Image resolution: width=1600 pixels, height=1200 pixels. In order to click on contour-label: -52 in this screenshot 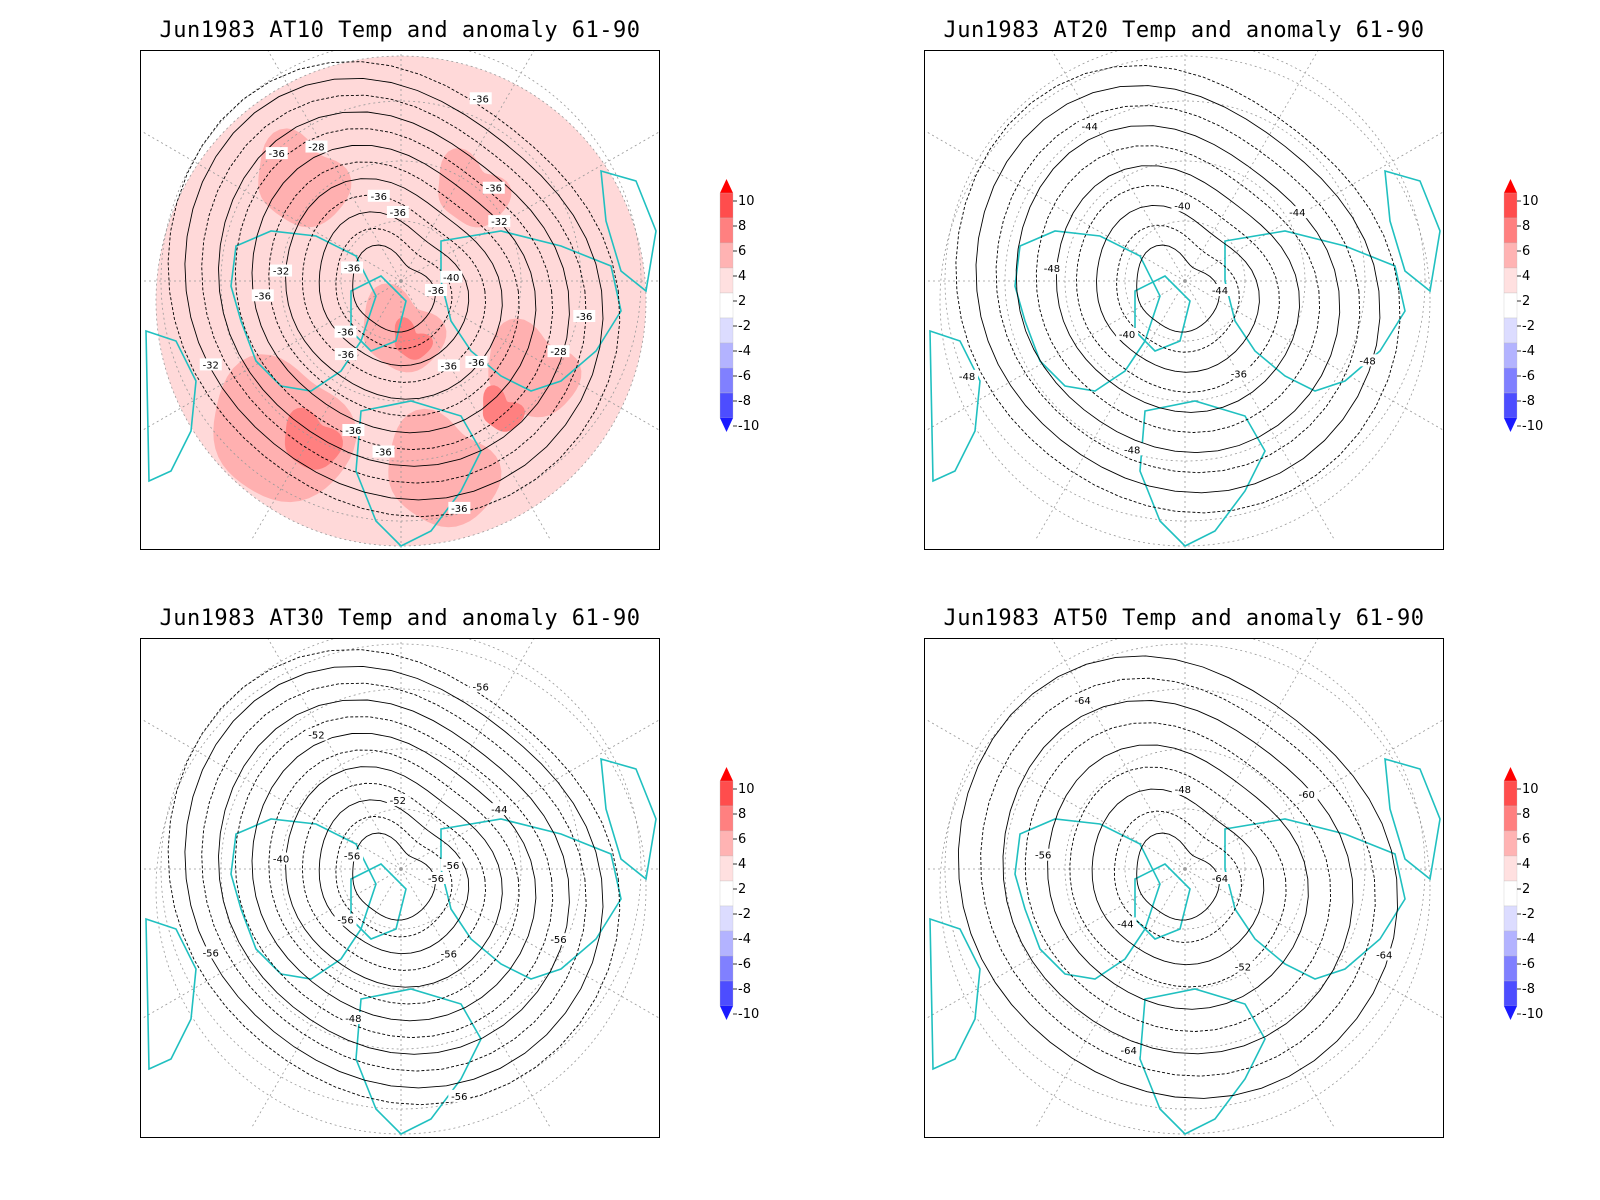, I will do `click(1243, 968)`.